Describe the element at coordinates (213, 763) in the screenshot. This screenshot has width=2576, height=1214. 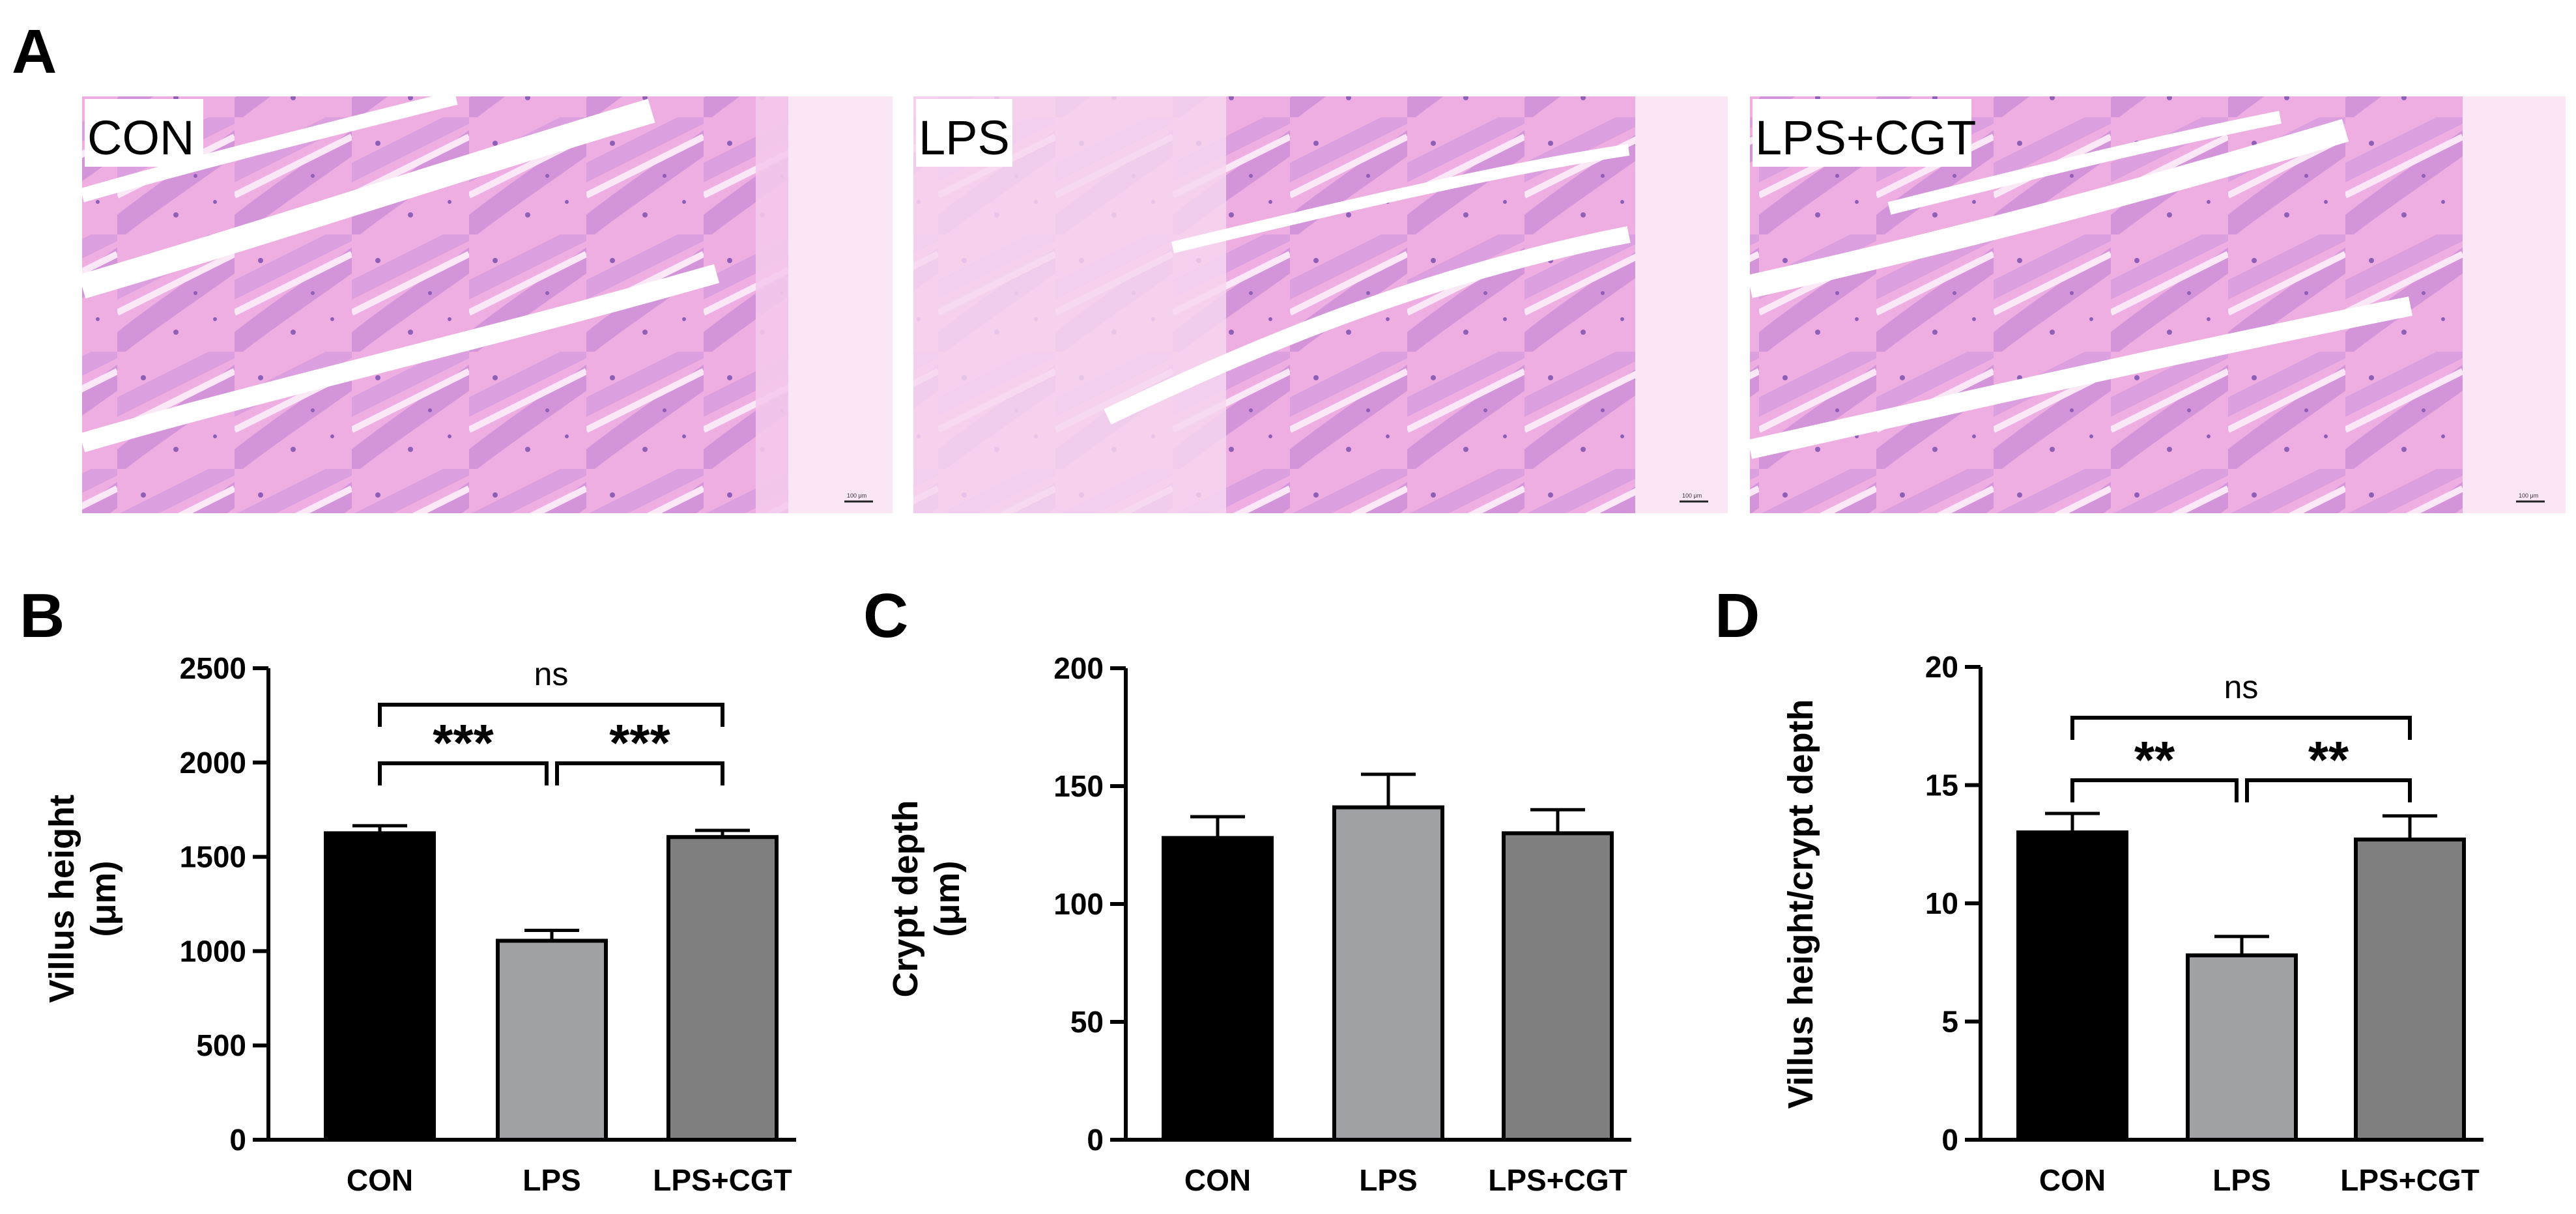
I see `y-tick-label: 2000` at that location.